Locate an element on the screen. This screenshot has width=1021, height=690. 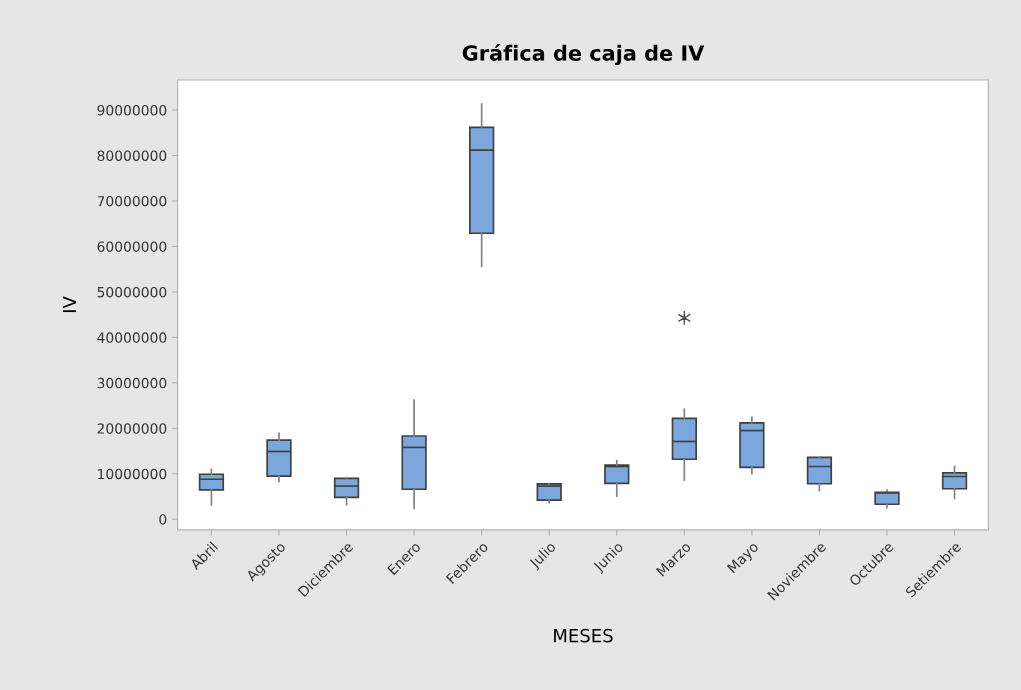
y-axis-title: IV is located at coordinates (69, 304).